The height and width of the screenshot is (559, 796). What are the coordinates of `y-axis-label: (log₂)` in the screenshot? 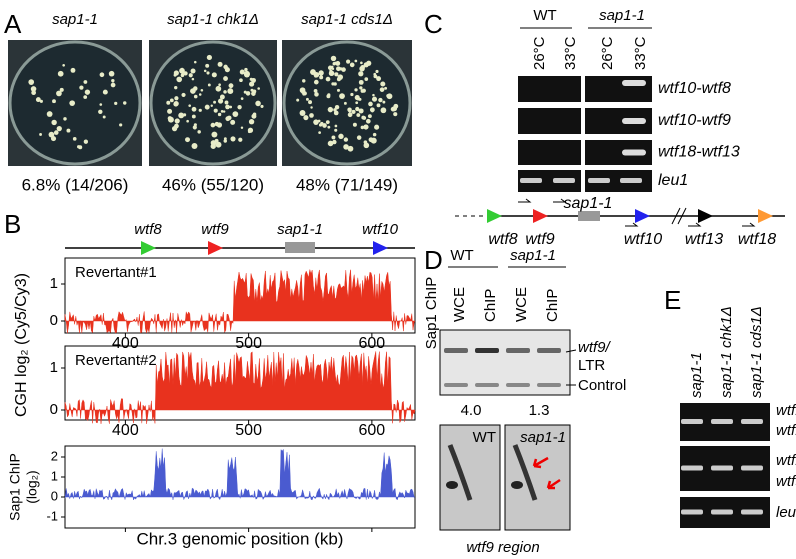 It's located at (32, 486).